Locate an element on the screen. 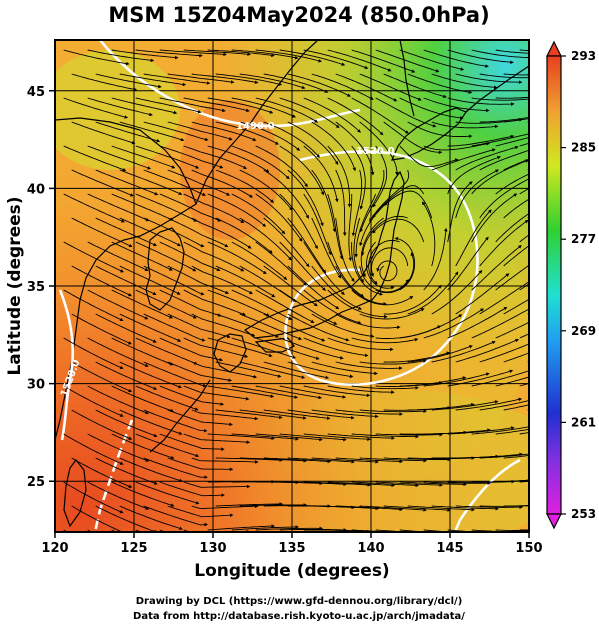 The height and width of the screenshot is (625, 599). colorbar-tick-label: 277 is located at coordinates (583, 239).